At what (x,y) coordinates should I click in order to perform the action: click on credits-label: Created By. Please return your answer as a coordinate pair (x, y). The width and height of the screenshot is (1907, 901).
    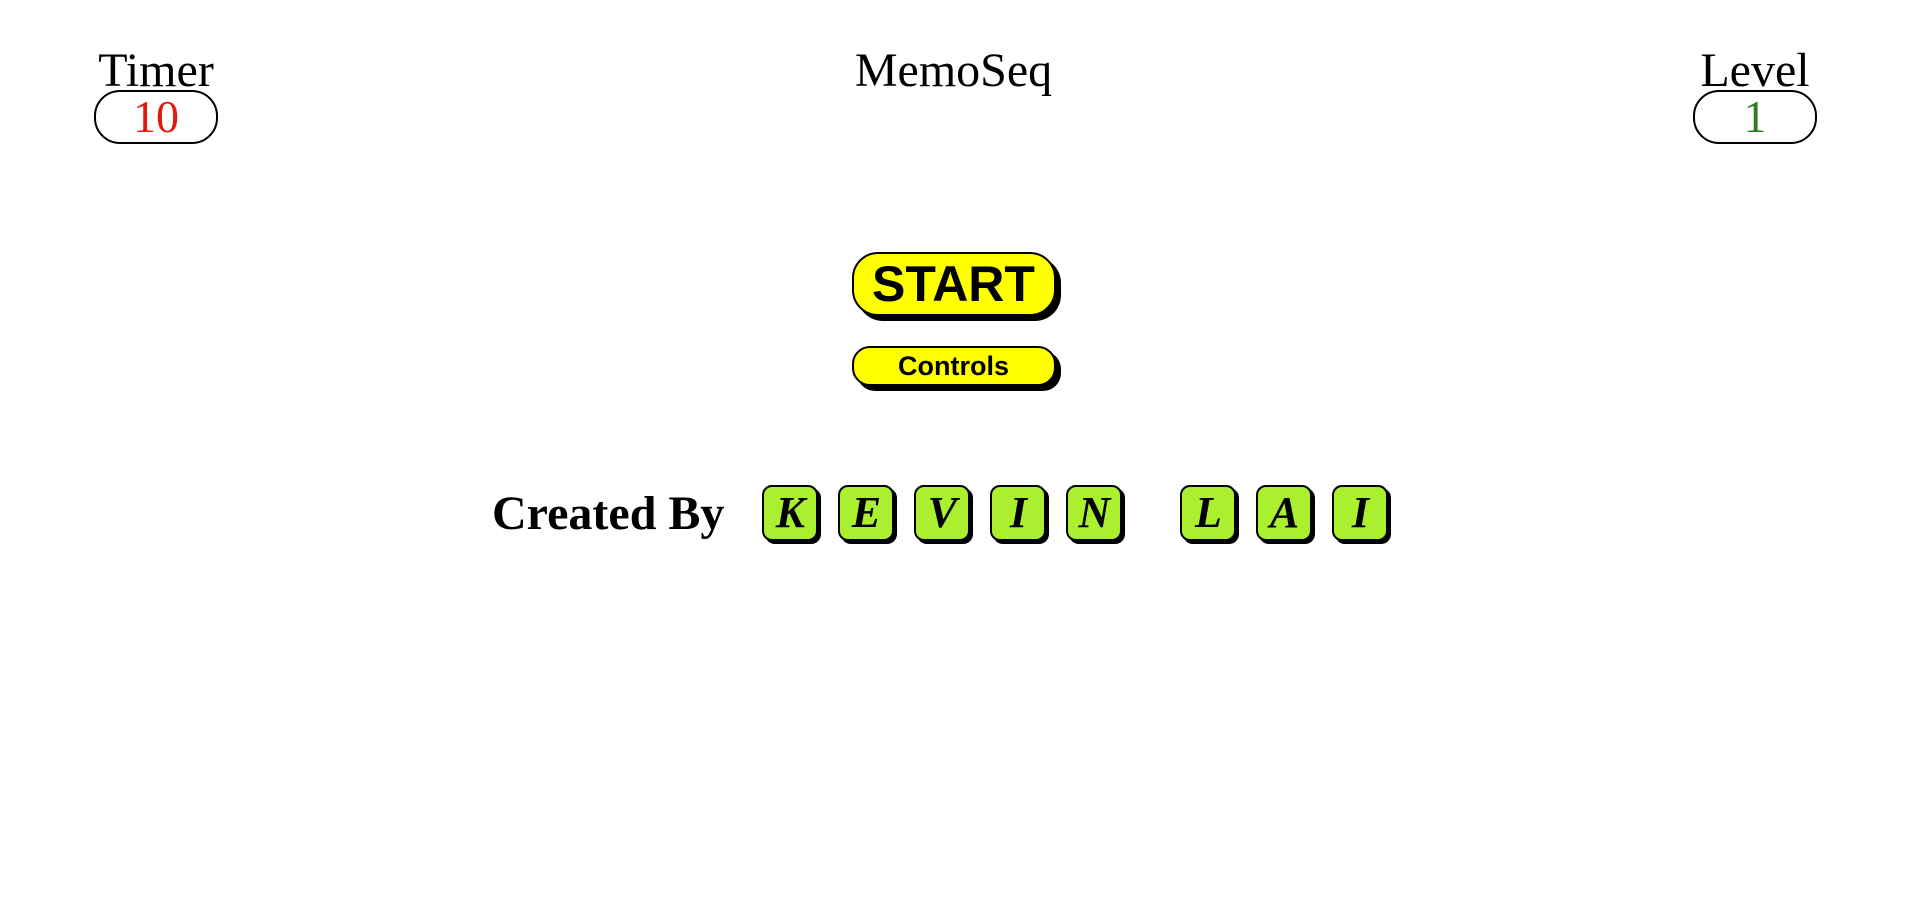
    Looking at the image, I should click on (608, 513).